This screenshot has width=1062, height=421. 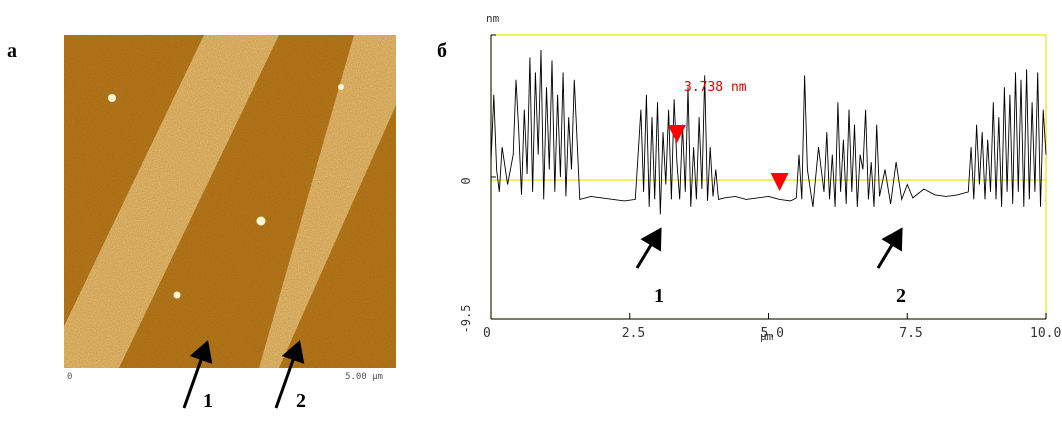 What do you see at coordinates (901, 296) in the screenshot?
I see `panel-b-marker-2: 2` at bounding box center [901, 296].